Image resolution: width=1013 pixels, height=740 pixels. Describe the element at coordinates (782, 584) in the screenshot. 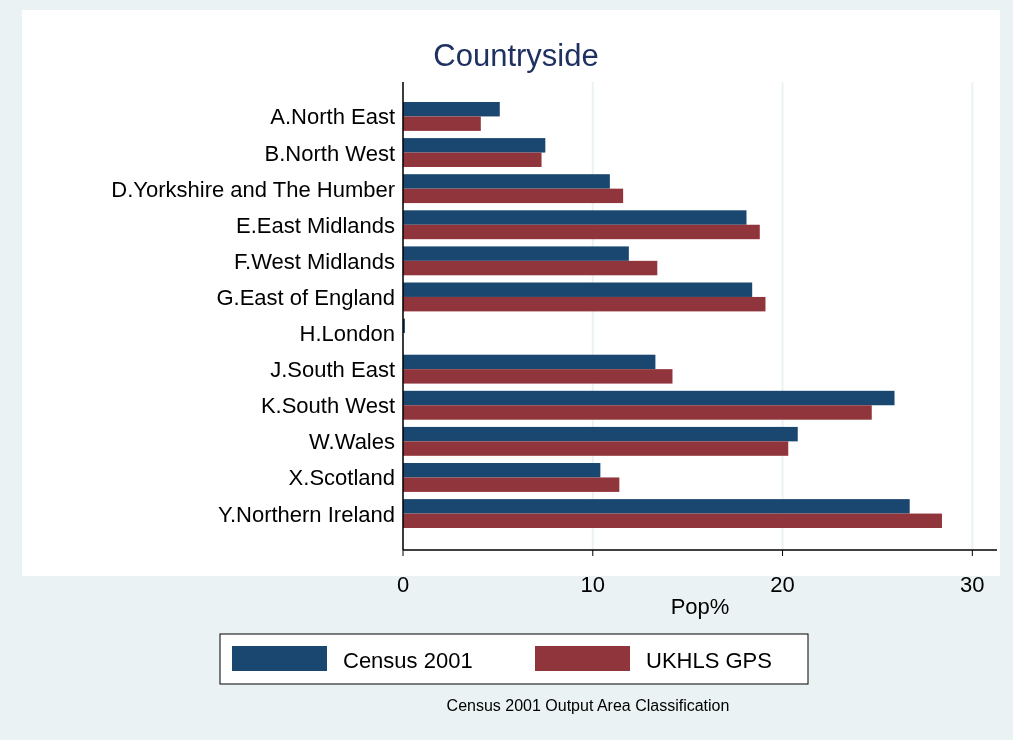

I see `x-tick-label: 20` at that location.